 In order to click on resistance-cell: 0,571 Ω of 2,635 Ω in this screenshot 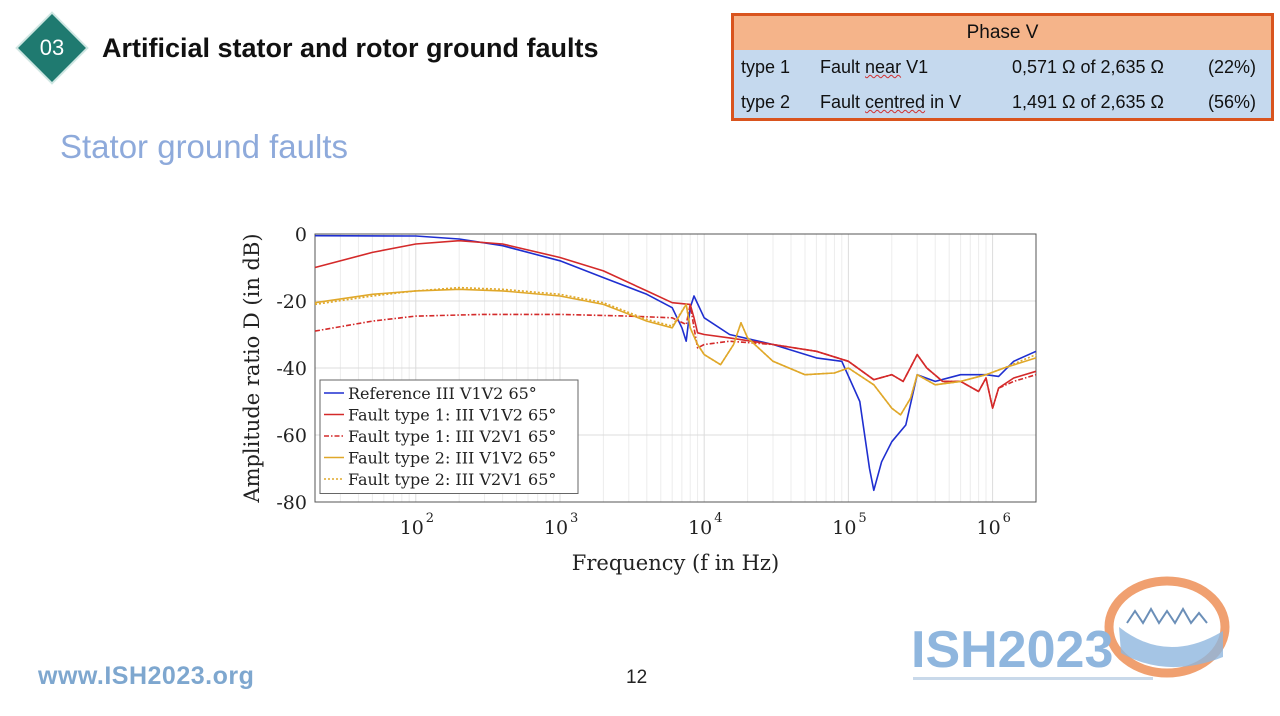, I will do `click(1088, 67)`.